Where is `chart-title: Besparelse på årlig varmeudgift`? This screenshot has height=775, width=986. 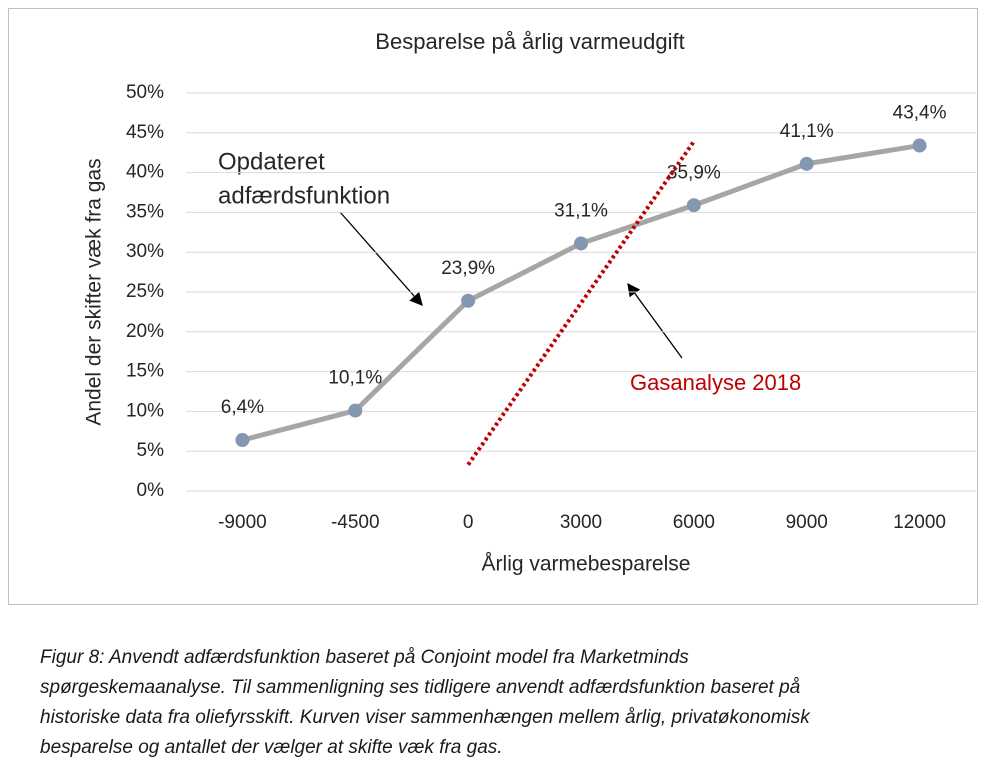
chart-title: Besparelse på årlig varmeudgift is located at coordinates (529, 41).